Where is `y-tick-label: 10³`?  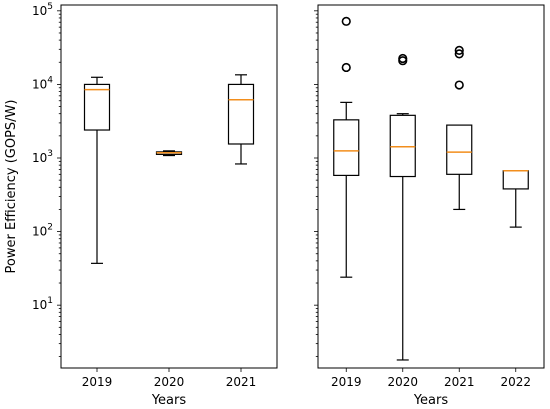 y-tick-label: 10³ is located at coordinates (42, 157).